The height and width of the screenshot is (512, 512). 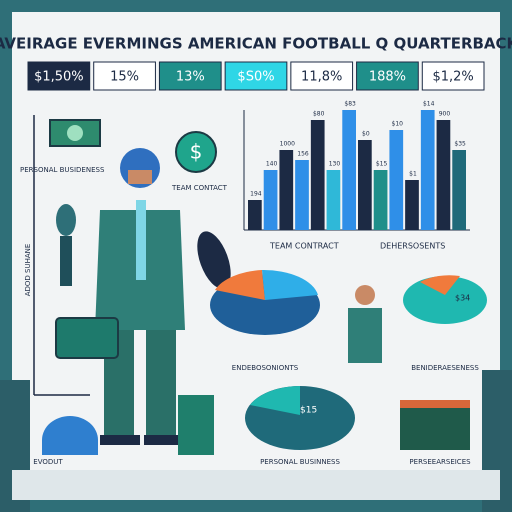 I want to click on stat-value: $S0%, so click(x=255, y=77).